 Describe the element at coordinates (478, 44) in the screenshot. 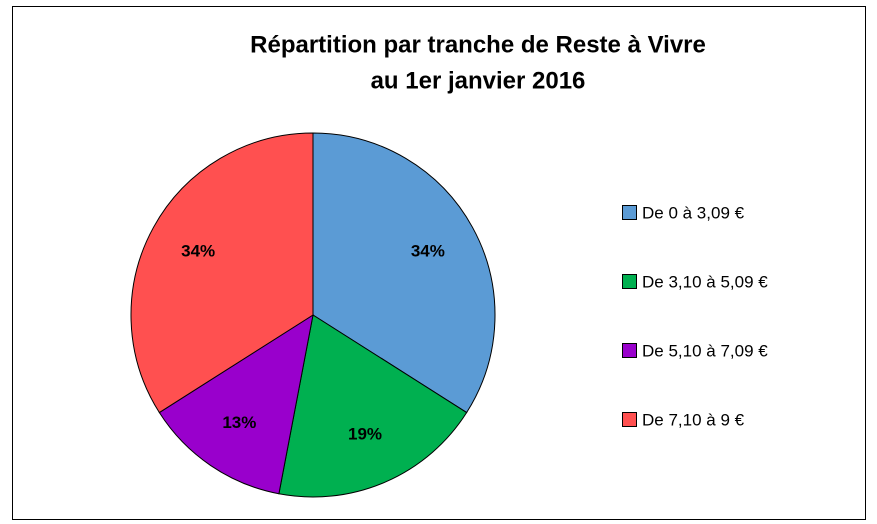

I see `chart-title: Répartition par tranche de Reste à Vivre` at that location.